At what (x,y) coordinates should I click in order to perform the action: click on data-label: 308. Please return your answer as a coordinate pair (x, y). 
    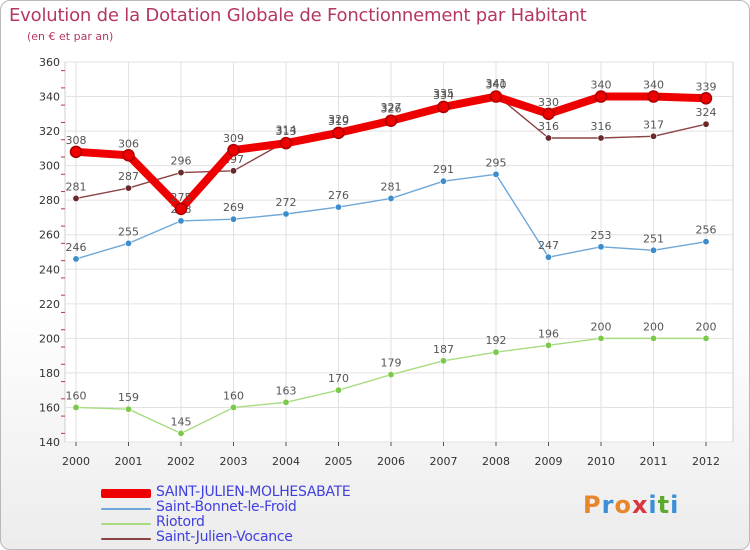
    Looking at the image, I should click on (76, 140).